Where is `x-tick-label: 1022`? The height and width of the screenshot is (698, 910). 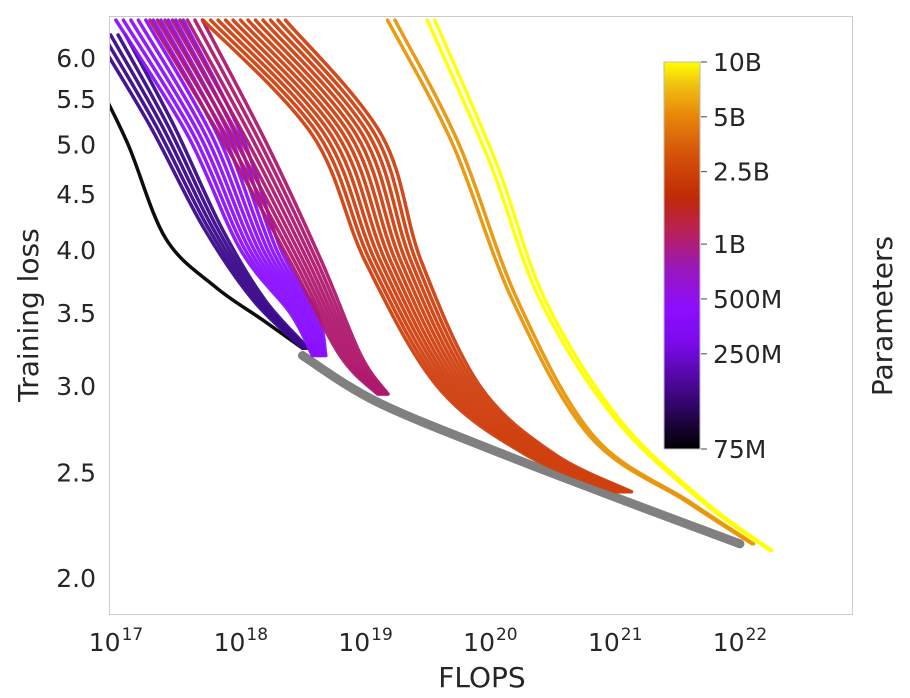 x-tick-label: 1022 is located at coordinates (740, 641).